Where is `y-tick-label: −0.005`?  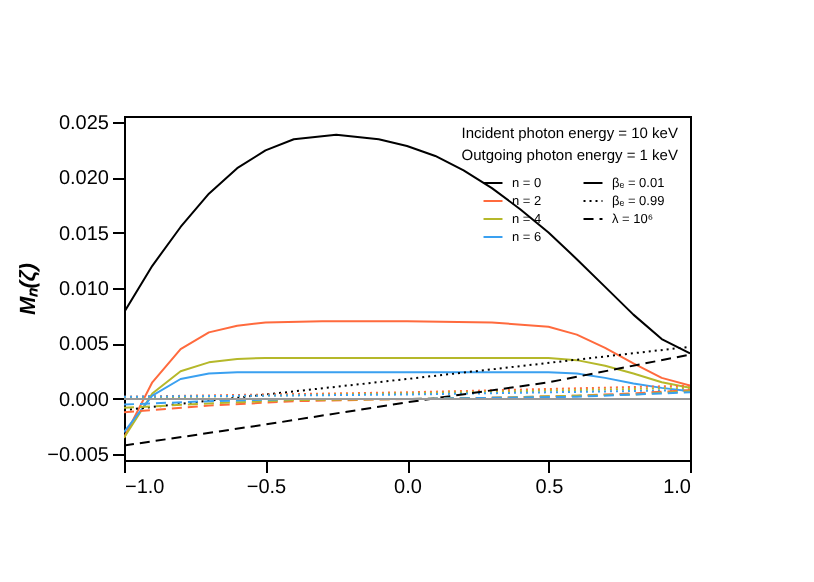
y-tick-label: −0.005 is located at coordinates (78, 456).